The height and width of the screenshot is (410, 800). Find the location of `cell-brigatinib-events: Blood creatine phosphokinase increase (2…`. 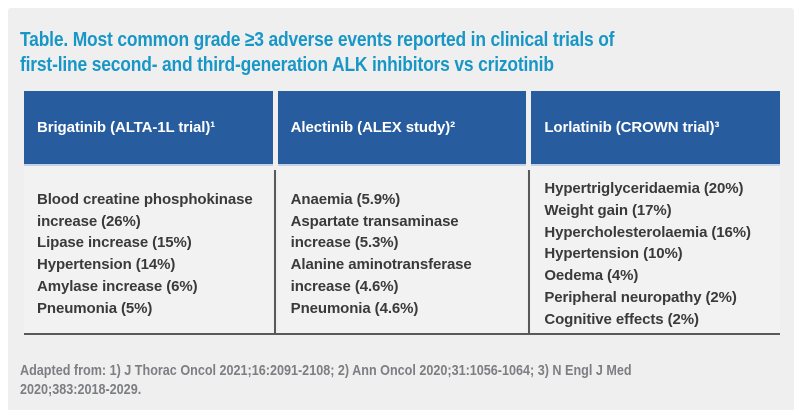

cell-brigatinib-events: Blood creatine phosphokinase increase (2… is located at coordinates (148, 249).